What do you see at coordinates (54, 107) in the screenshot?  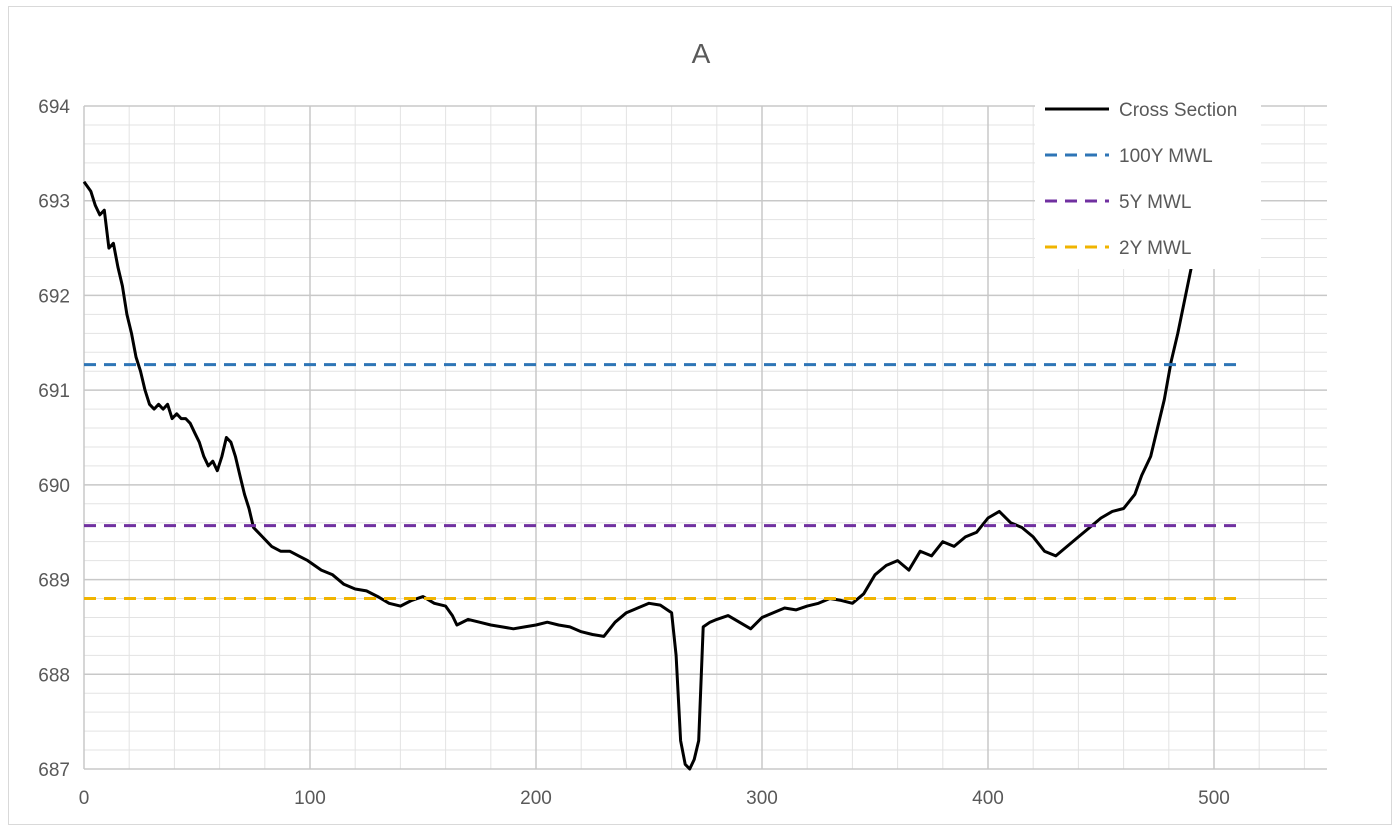 I see `y-tick-label: 694` at bounding box center [54, 107].